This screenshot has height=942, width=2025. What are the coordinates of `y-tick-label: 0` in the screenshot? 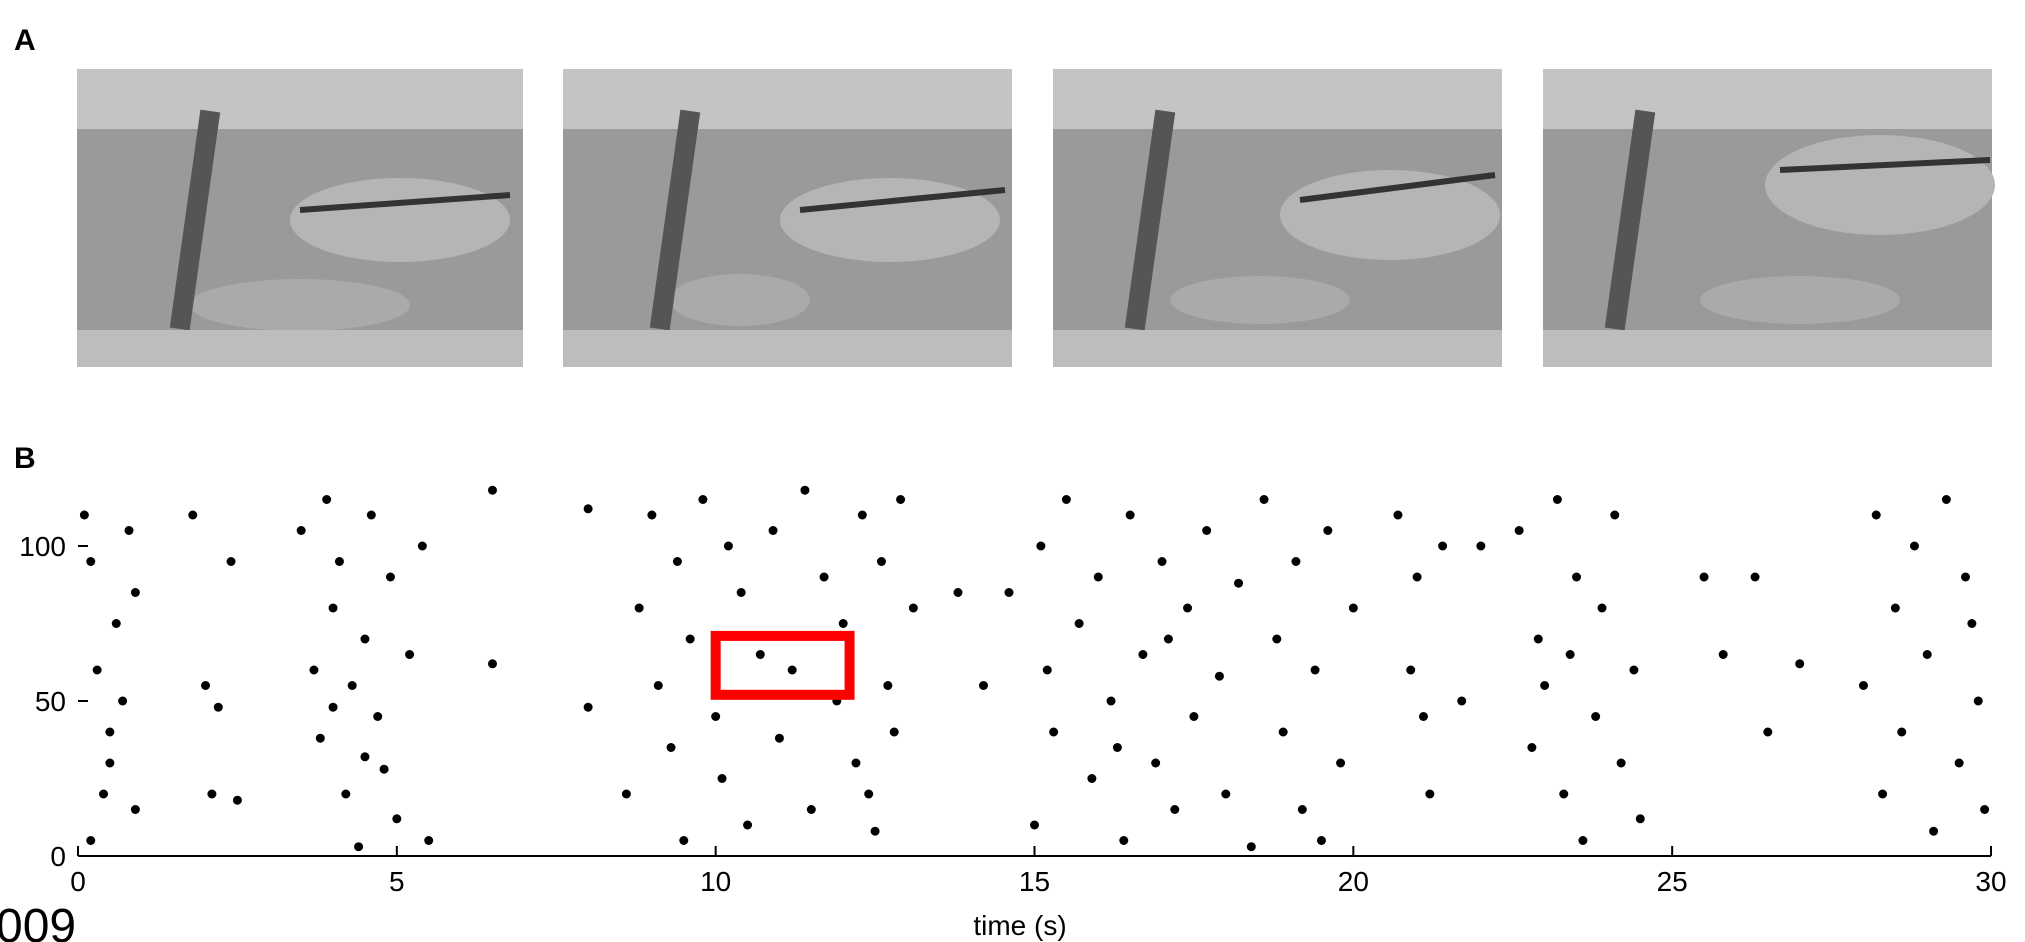 It's located at (58, 856).